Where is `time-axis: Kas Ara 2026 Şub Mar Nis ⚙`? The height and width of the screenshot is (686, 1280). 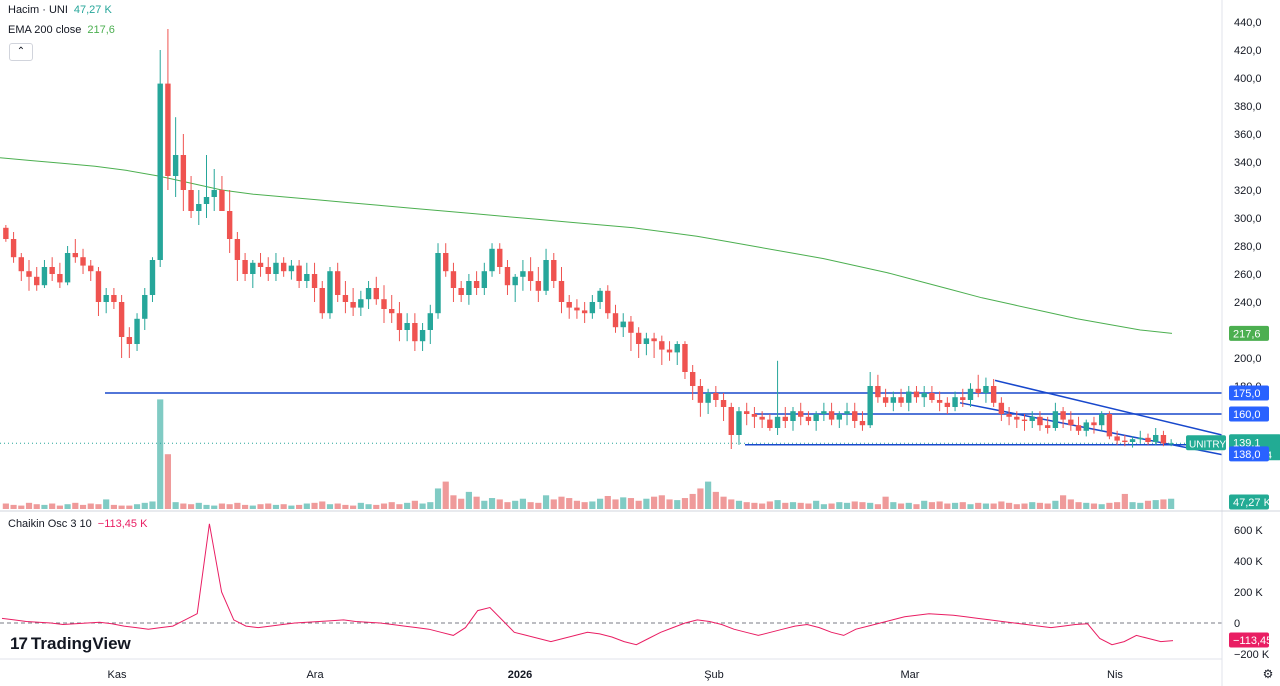
time-axis: Kas Ara 2026 Şub Mar Nis ⚙ is located at coordinates (691, 674).